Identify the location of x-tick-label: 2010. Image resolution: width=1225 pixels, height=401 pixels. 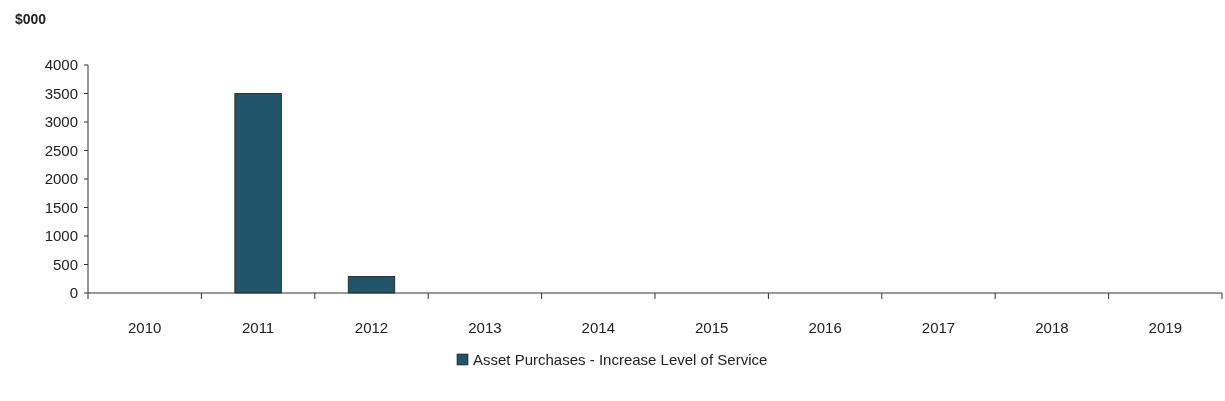
(145, 327).